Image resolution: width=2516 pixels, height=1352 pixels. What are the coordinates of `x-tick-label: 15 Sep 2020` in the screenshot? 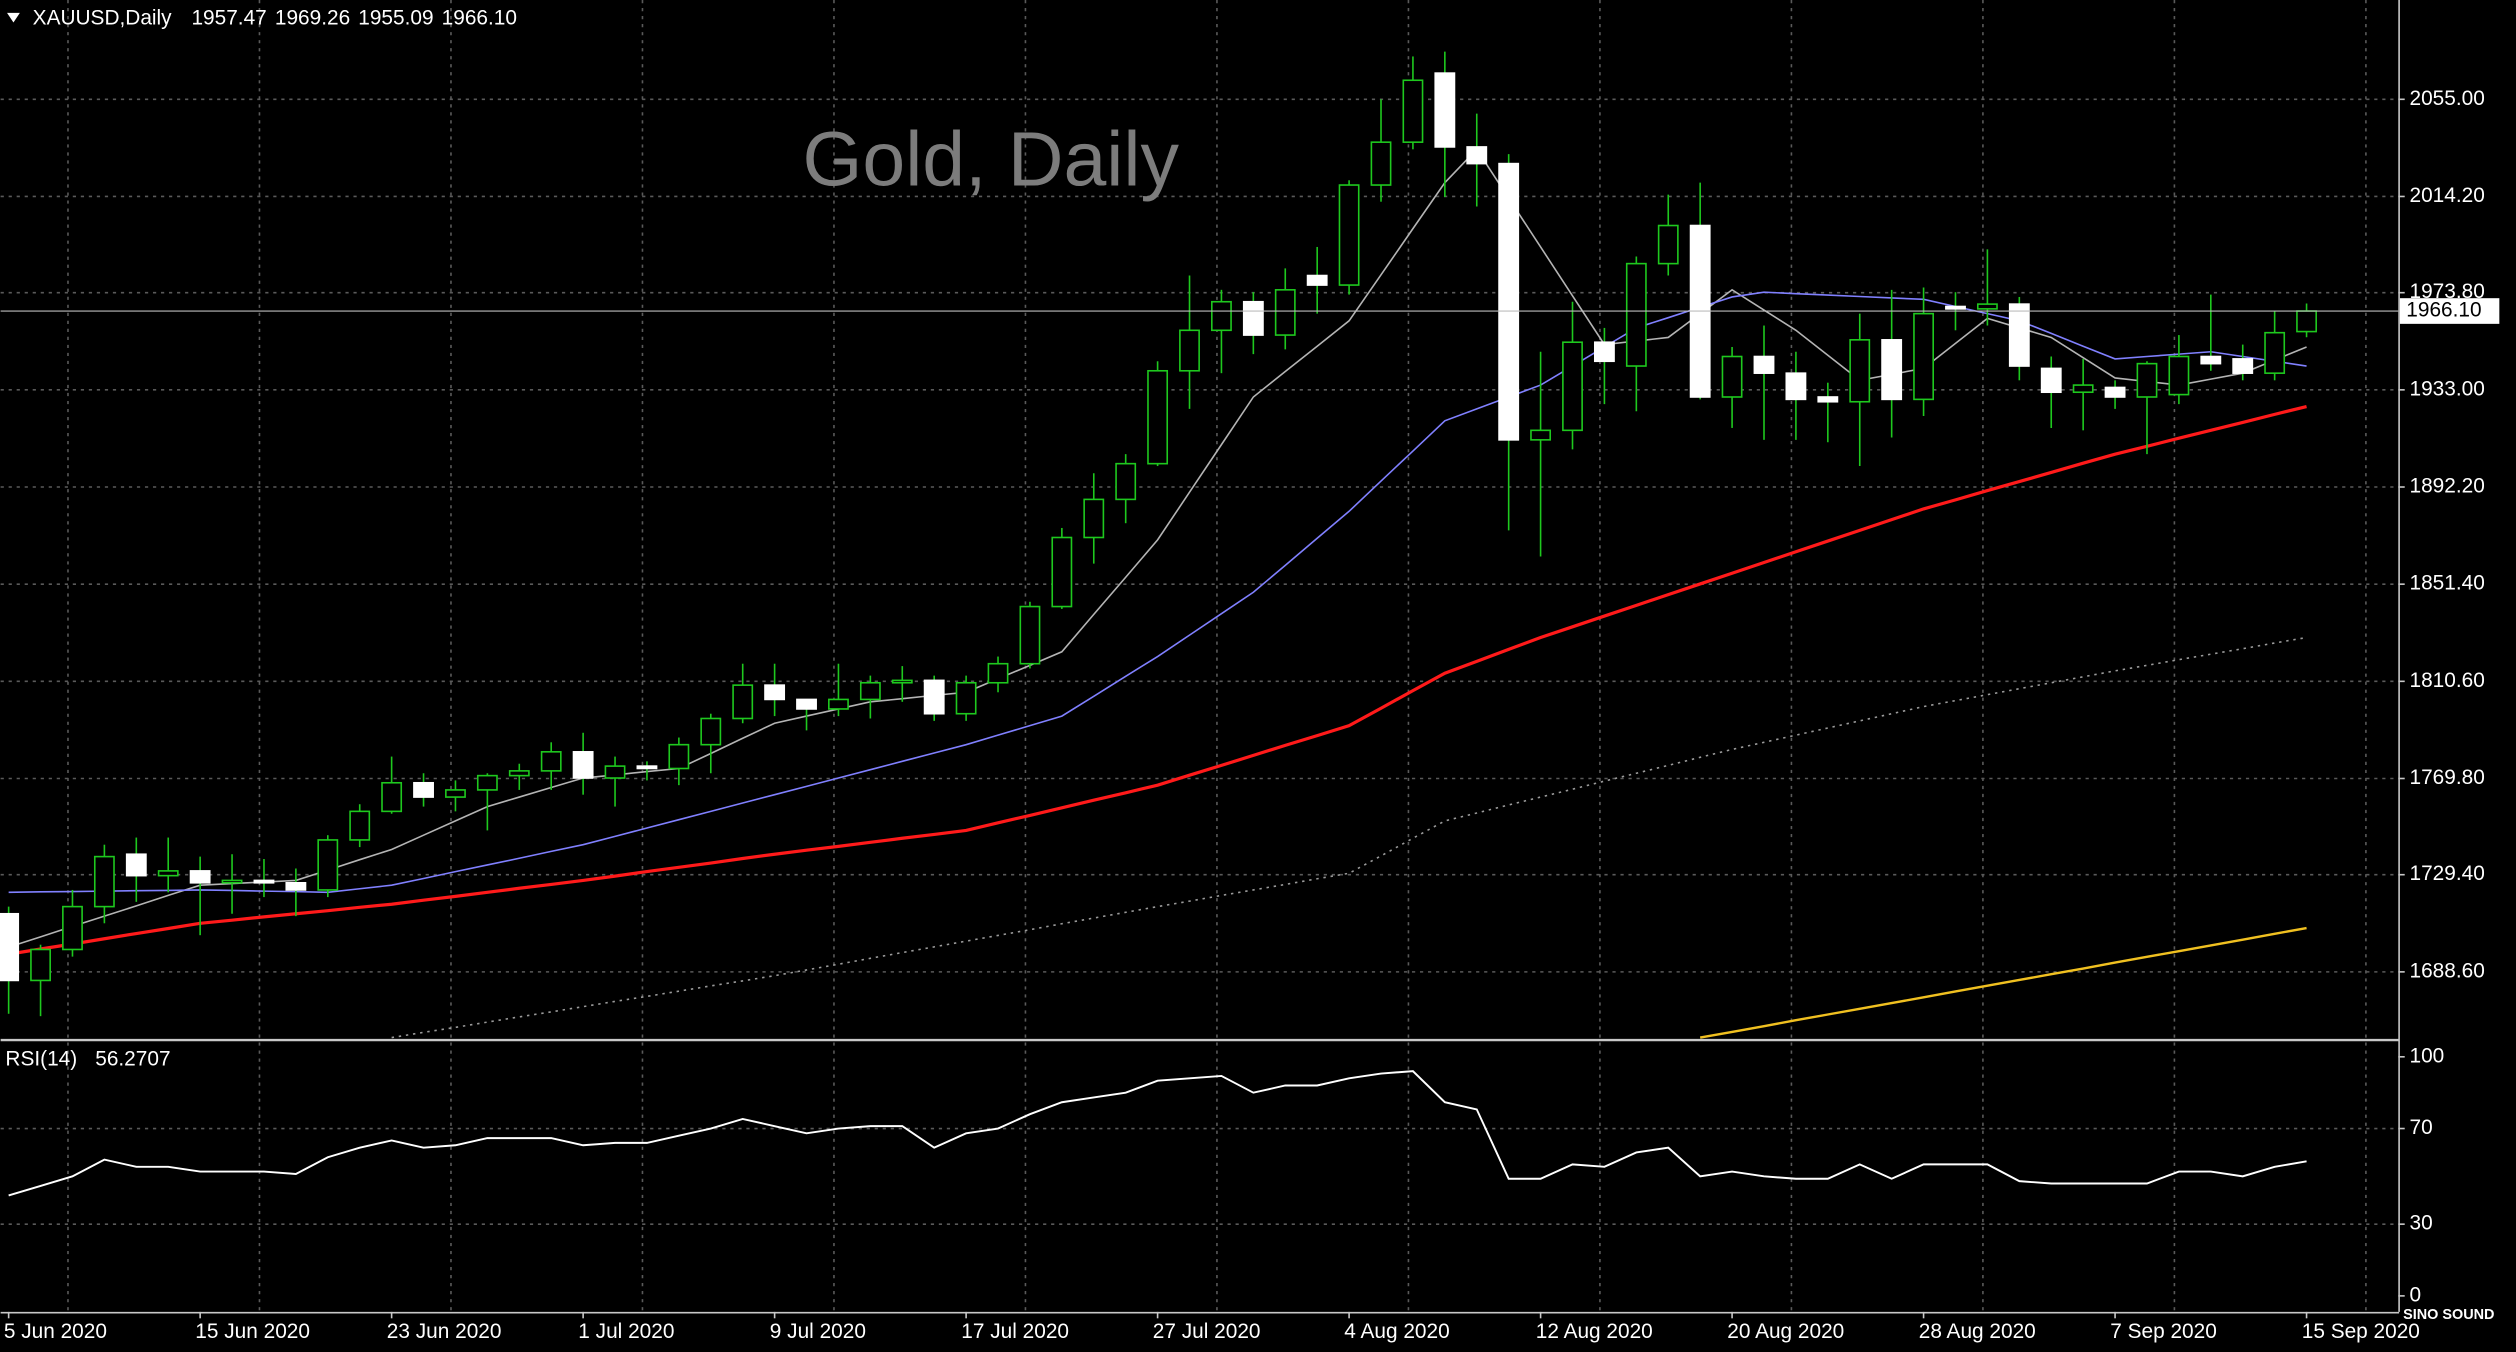 It's located at (2361, 1331).